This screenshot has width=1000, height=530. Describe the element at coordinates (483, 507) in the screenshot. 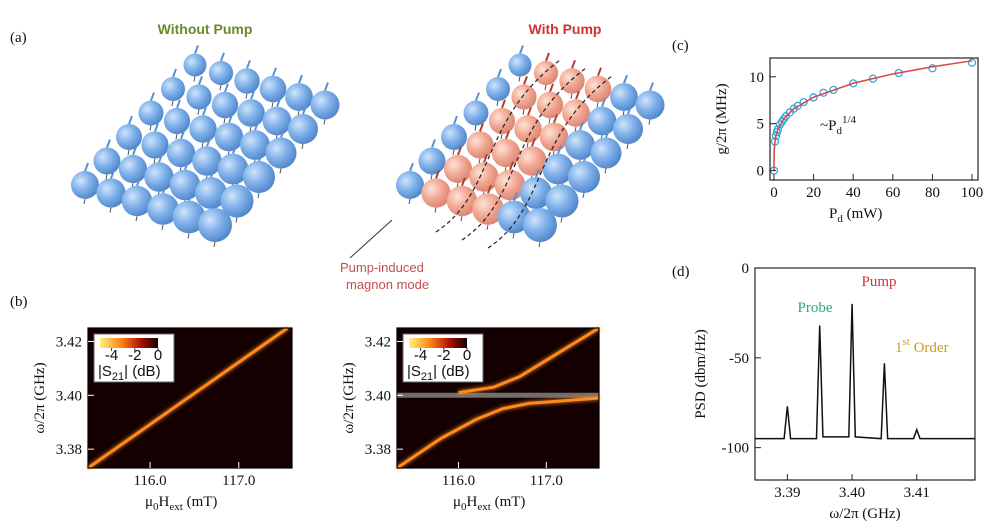

I see `x-axis-label-part: ext` at that location.